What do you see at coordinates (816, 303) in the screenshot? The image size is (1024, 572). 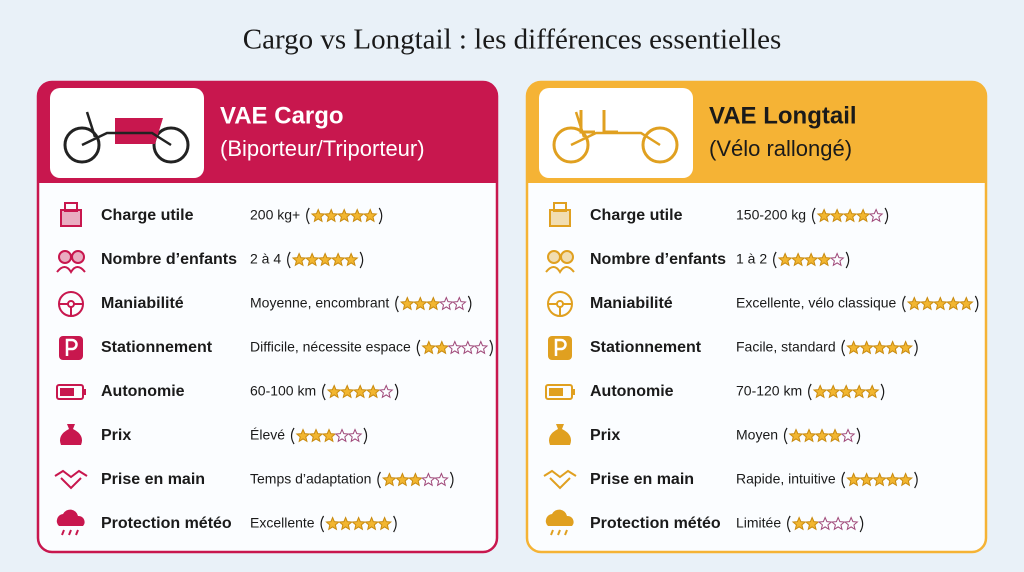 I see `row-detail: Excellente, vélo classique` at bounding box center [816, 303].